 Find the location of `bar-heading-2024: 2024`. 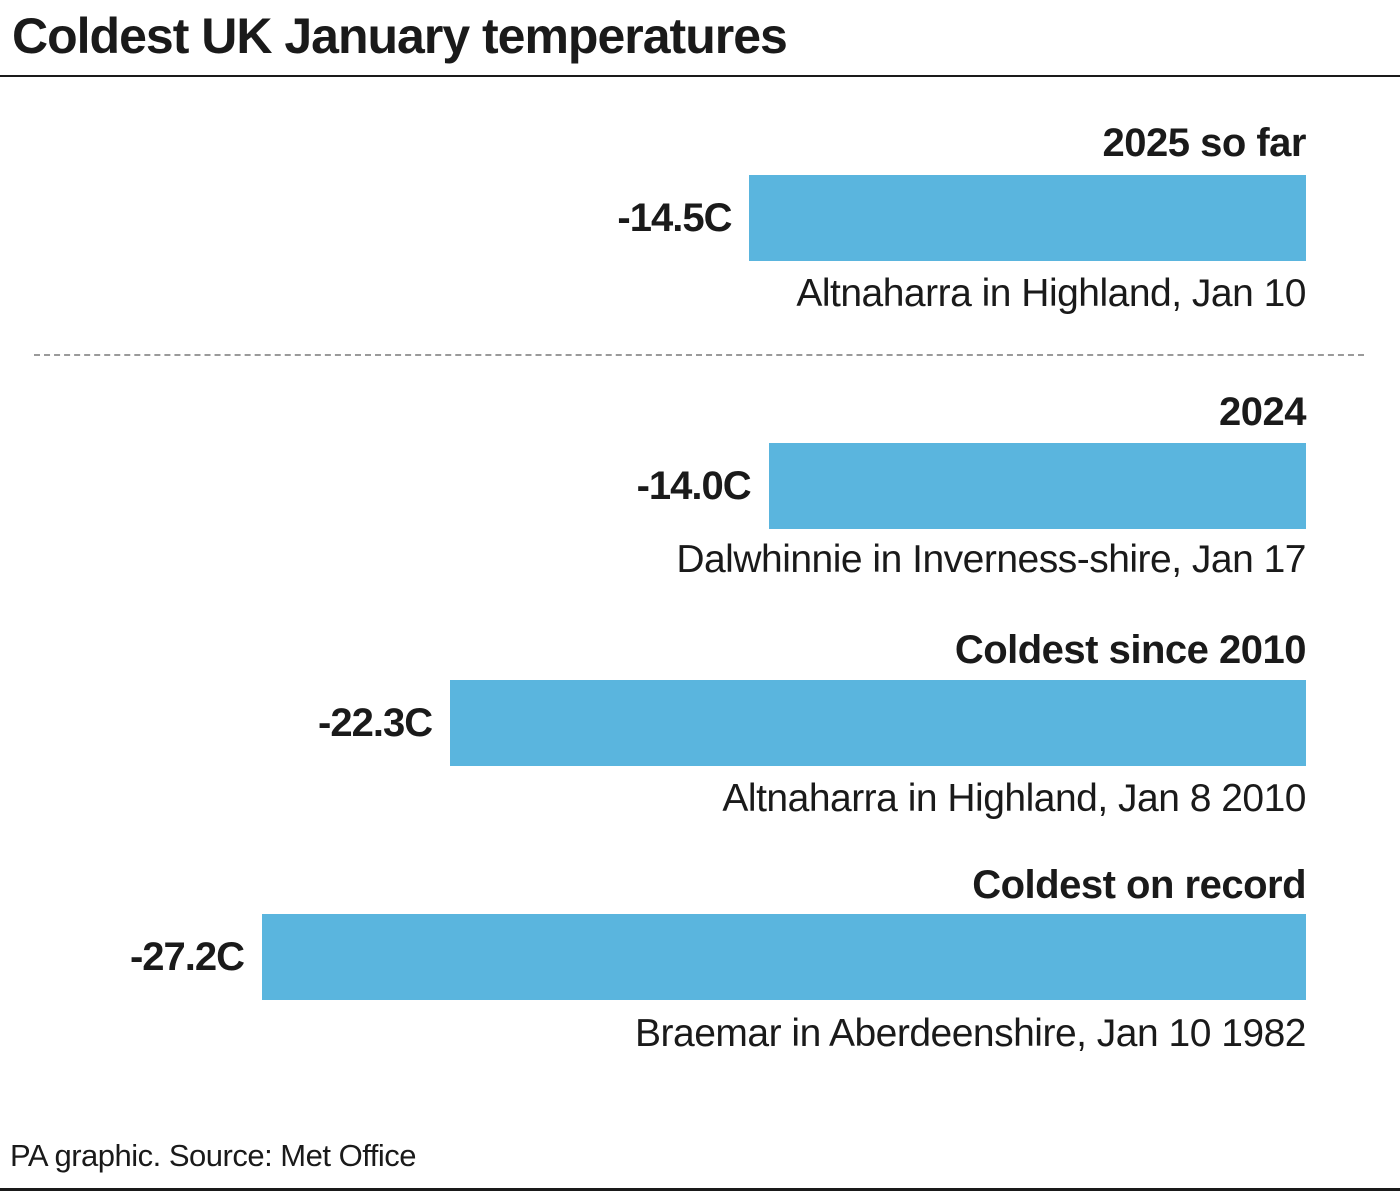

bar-heading-2024: 2024 is located at coordinates (1262, 412).